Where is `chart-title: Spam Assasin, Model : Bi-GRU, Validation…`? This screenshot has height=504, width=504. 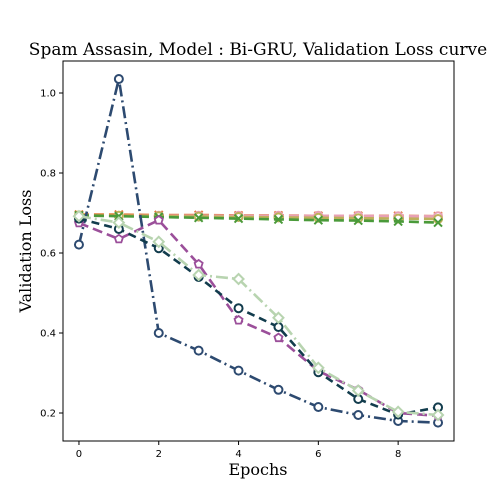 chart-title: Spam Assasin, Model : Bi-GRU, Validation… is located at coordinates (258, 50).